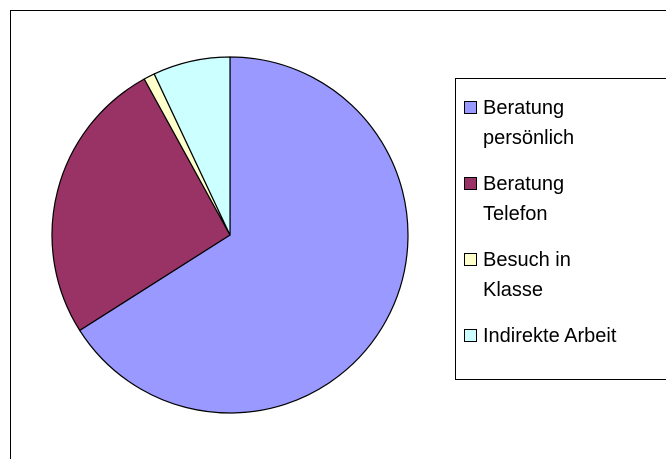  I want to click on legend-item: Indirekte Arbeit, so click(565, 336).